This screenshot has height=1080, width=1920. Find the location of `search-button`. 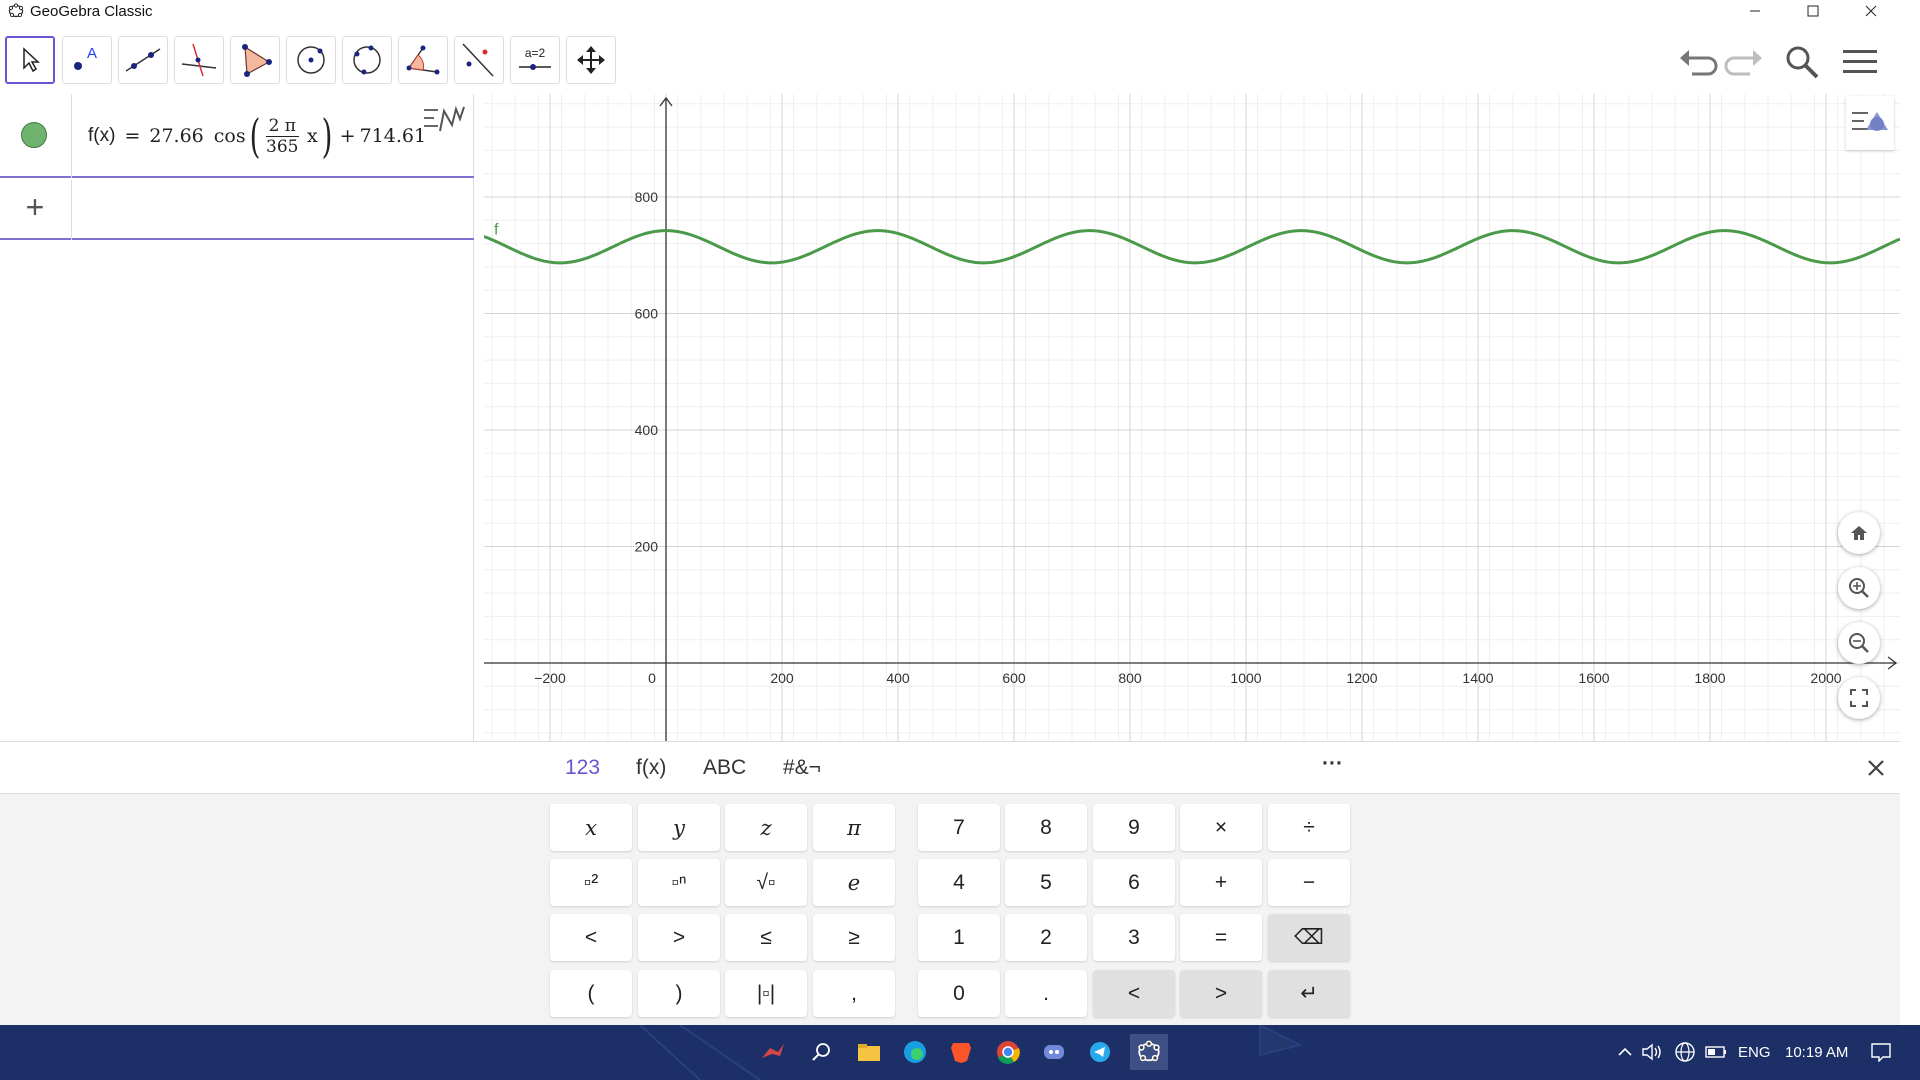

search-button is located at coordinates (1802, 62).